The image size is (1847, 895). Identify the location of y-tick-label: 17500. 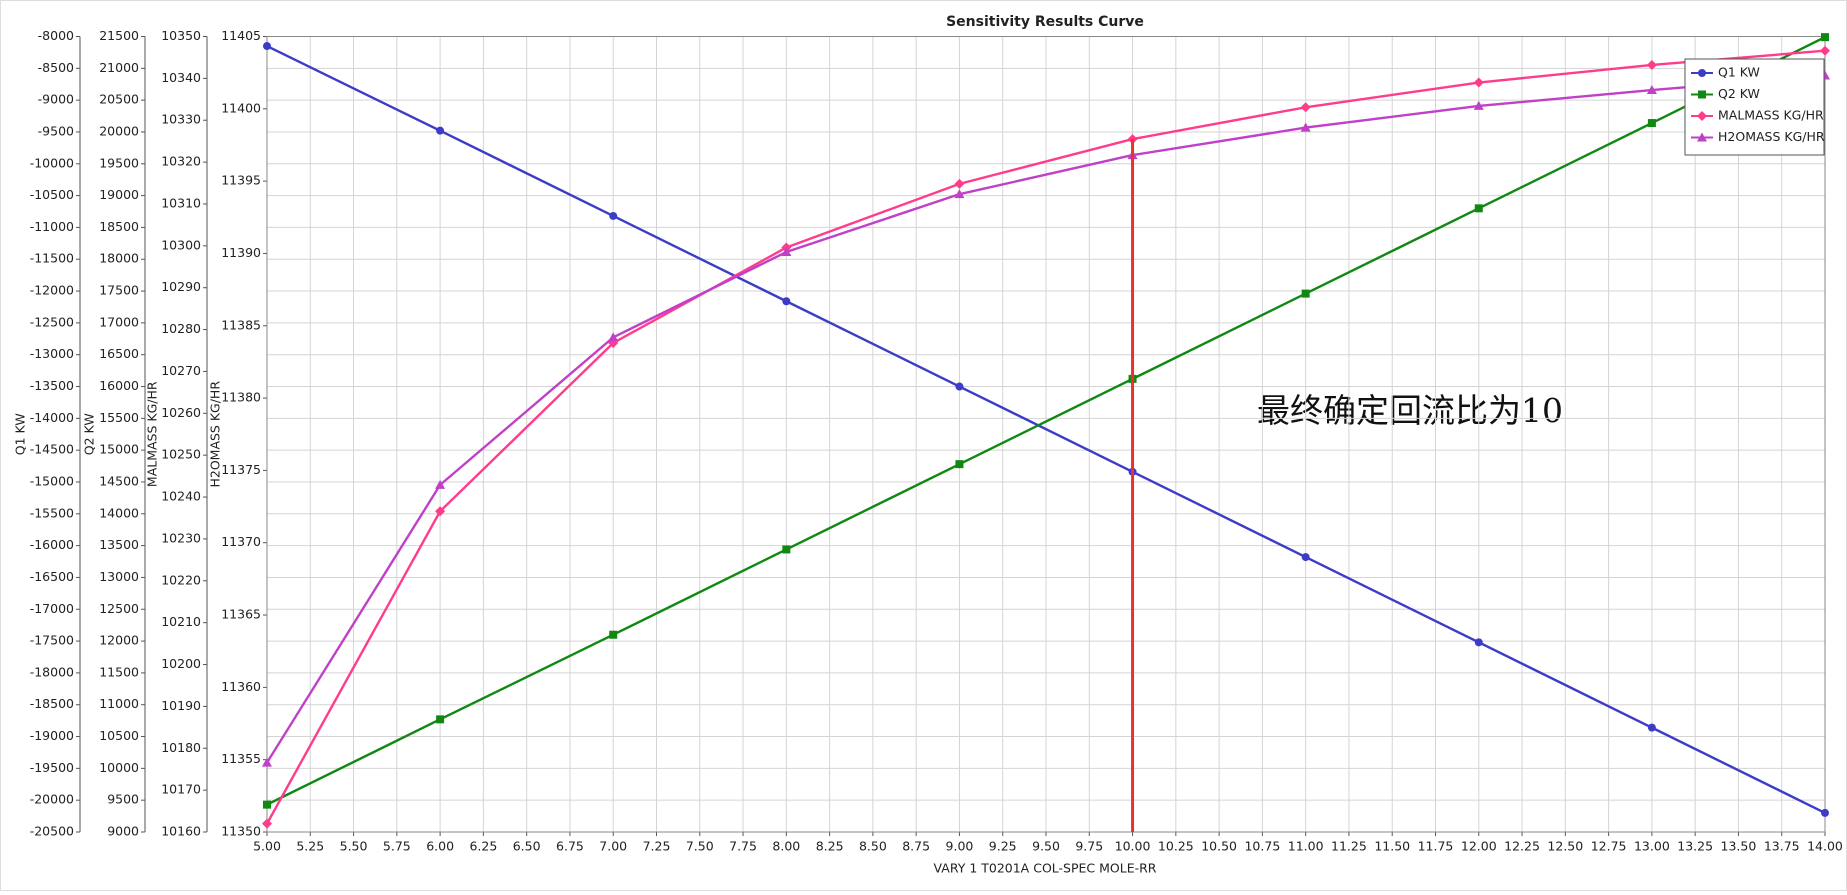
(119, 290).